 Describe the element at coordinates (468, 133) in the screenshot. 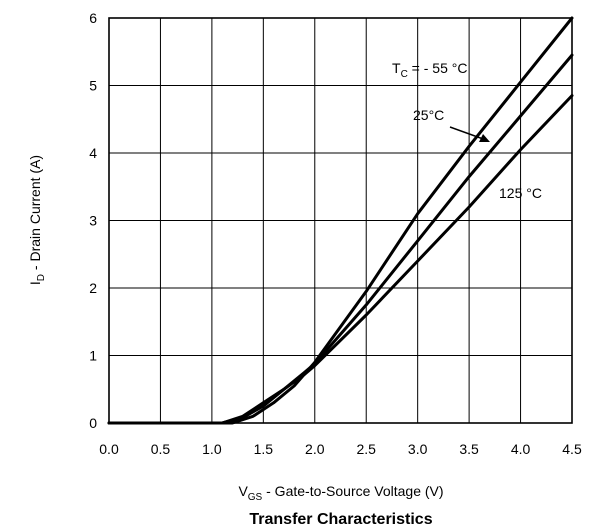

I see `annotation-25c-arrow` at that location.